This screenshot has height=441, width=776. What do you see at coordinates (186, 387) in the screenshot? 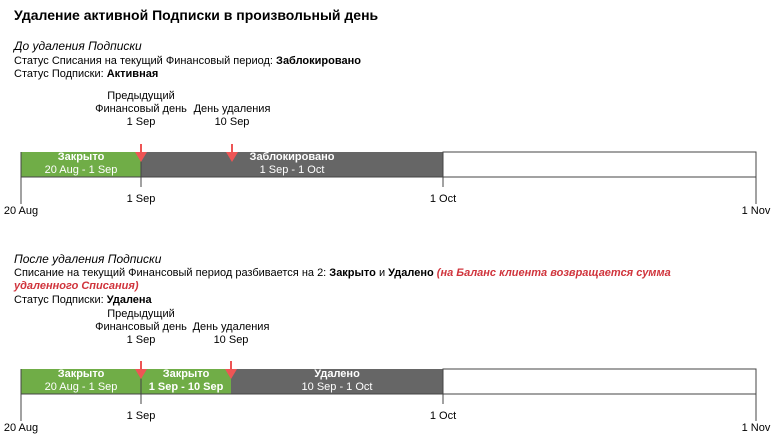
I see `segment-dates: 1 Sep - 10 Sep` at bounding box center [186, 387].